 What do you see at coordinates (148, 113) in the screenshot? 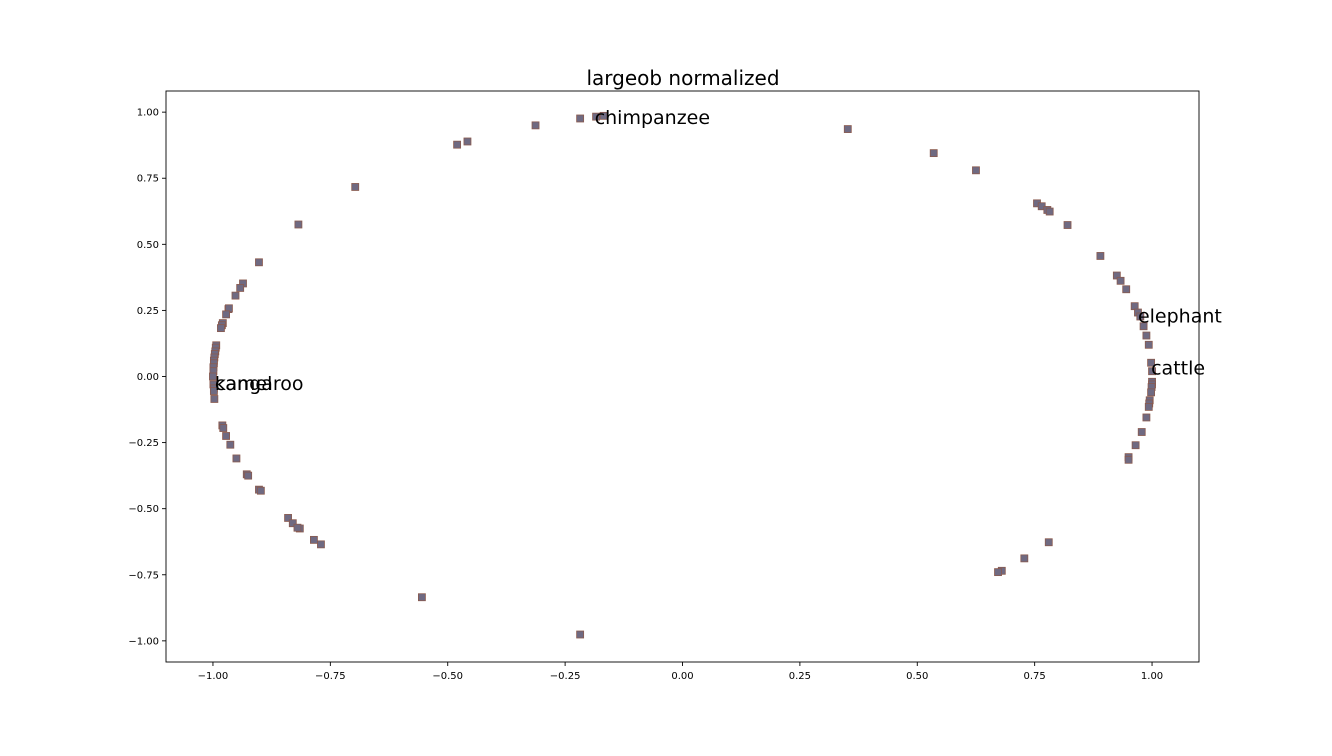
I see `y-tick-label: 1.00` at bounding box center [148, 113].